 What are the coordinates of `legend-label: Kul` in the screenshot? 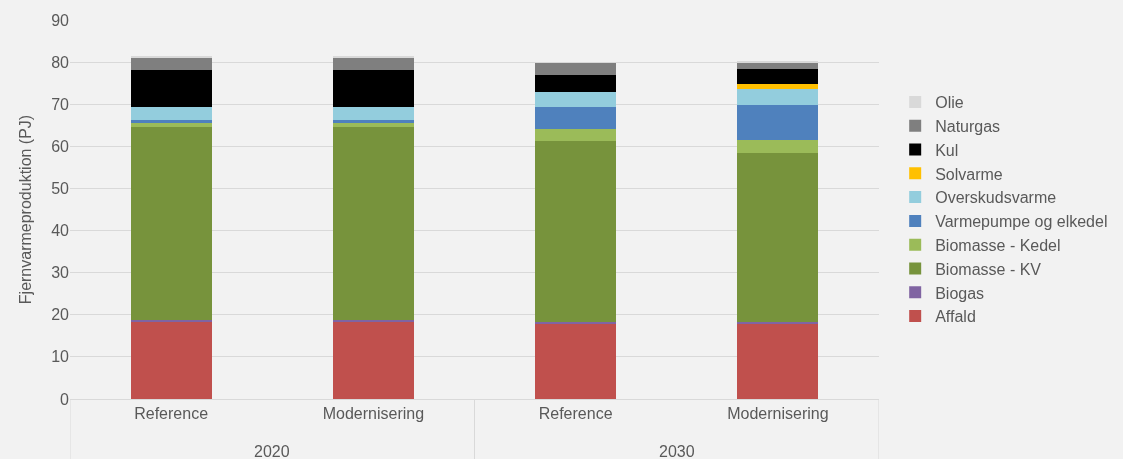 It's located at (947, 150).